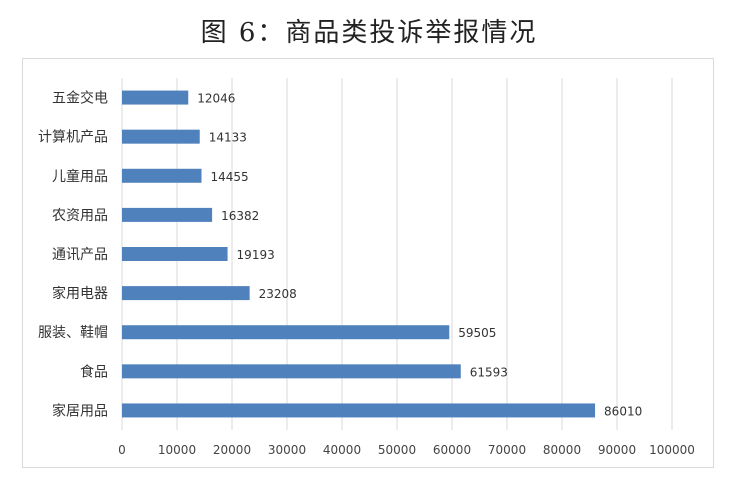 The width and height of the screenshot is (738, 480). What do you see at coordinates (397, 450) in the screenshot?
I see `x-tick-label-5: 50000` at bounding box center [397, 450].